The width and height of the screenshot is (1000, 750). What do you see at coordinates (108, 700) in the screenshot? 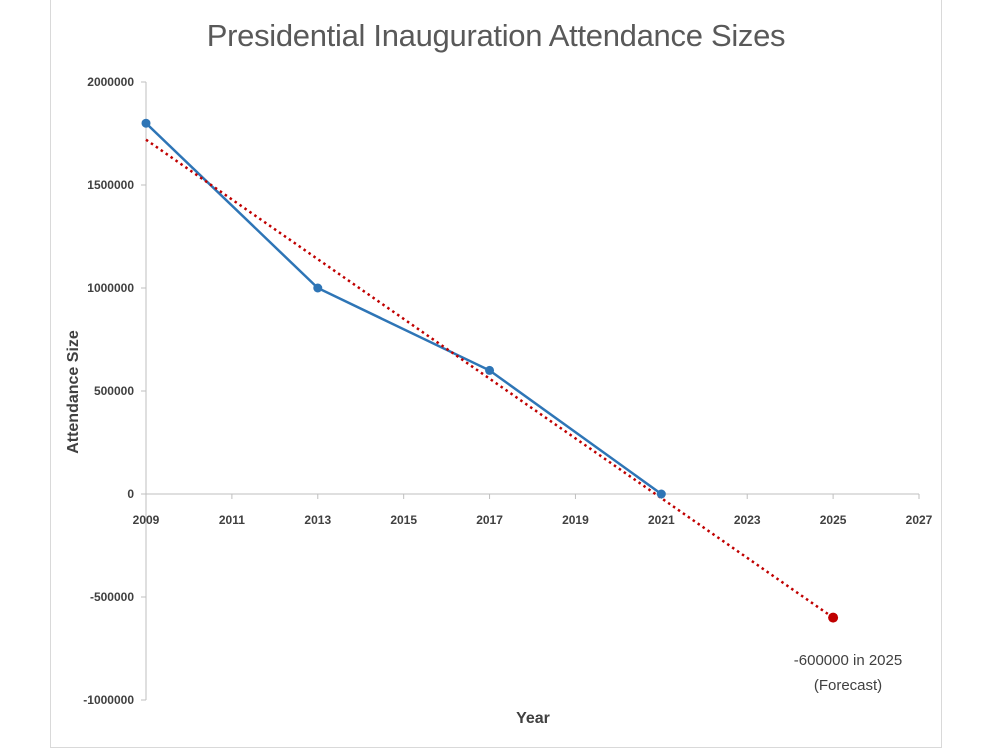
I see `y-tick-label: -1000000` at bounding box center [108, 700].